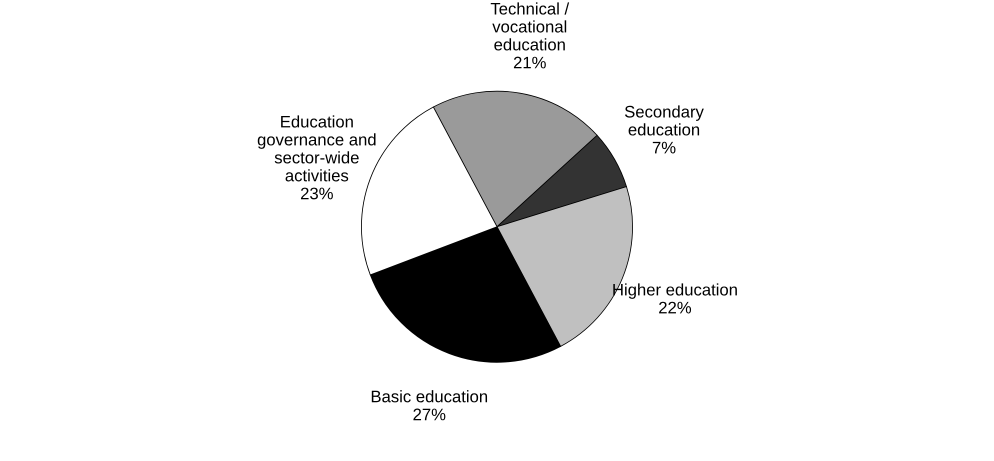  What do you see at coordinates (430, 396) in the screenshot?
I see `slice-label: Basic education` at bounding box center [430, 396].